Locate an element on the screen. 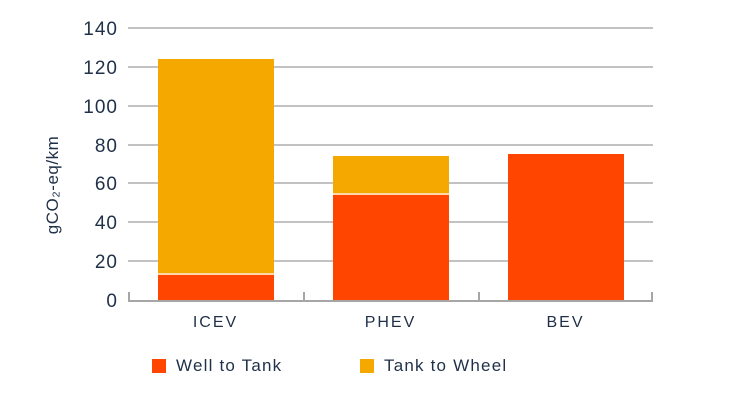  legend-item-tank-to-wheel: Tank to Wheel is located at coordinates (433, 366).